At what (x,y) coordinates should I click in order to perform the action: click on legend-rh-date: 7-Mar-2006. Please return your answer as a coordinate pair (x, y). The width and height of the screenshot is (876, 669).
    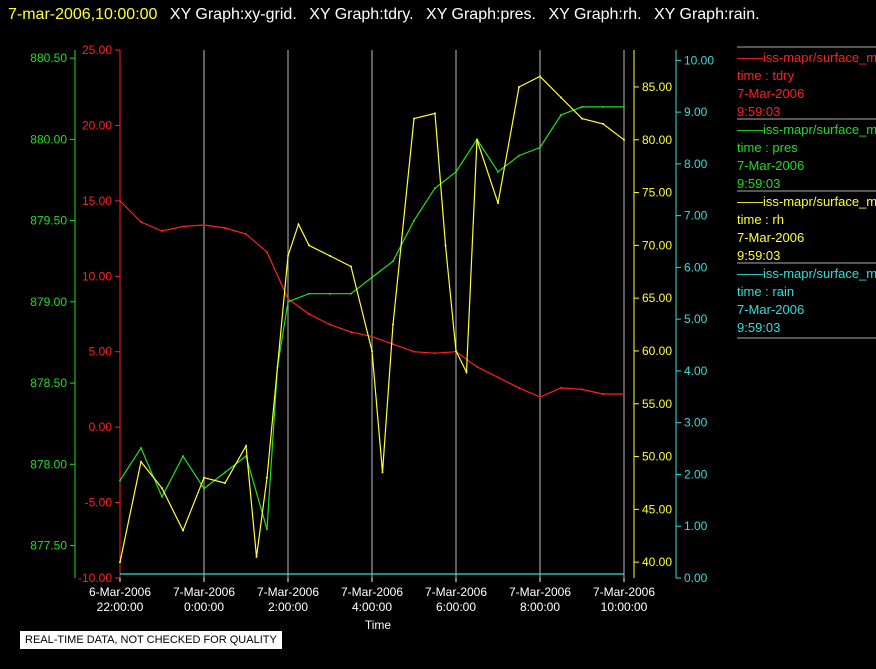
    Looking at the image, I should click on (770, 237).